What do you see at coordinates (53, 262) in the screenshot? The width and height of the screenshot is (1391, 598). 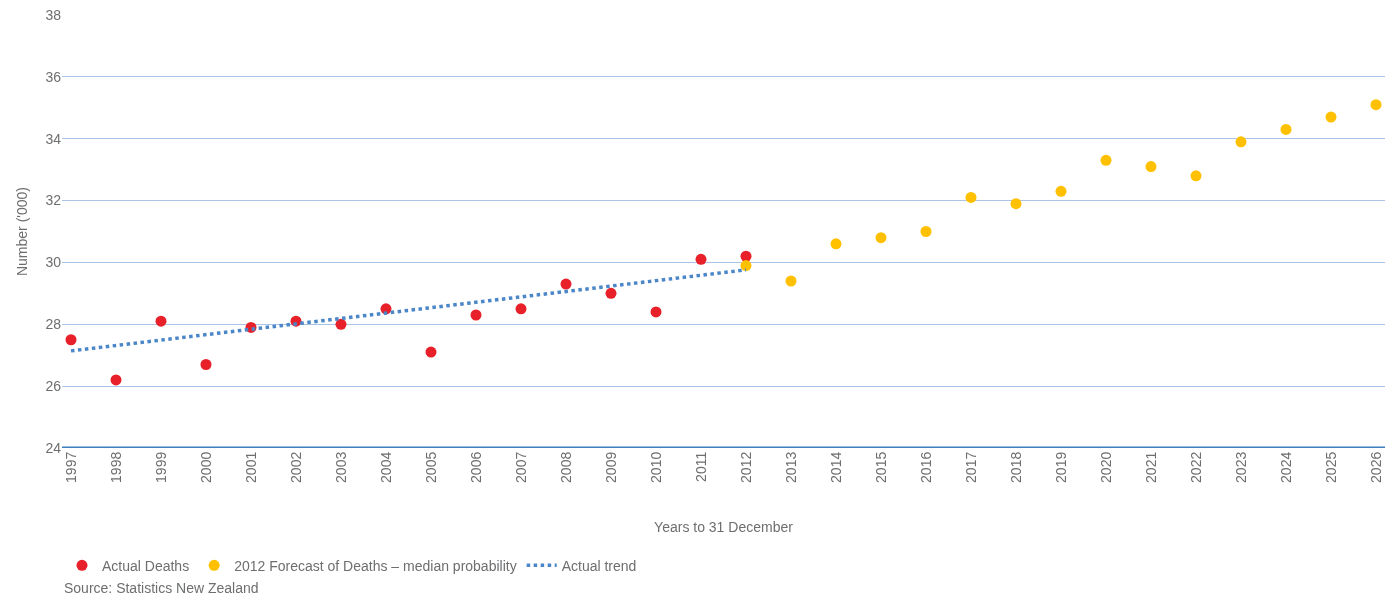 I see `y-tick-label: 30` at bounding box center [53, 262].